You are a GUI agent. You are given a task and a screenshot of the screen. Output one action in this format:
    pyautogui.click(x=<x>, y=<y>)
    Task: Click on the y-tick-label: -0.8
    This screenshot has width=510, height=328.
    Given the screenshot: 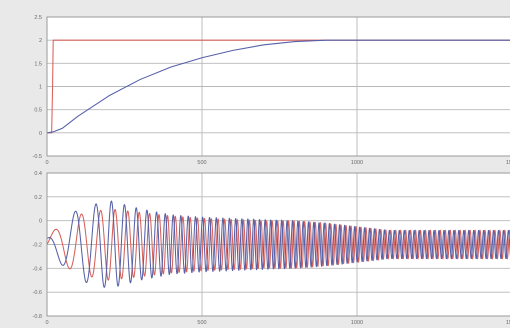 What is the action you would take?
    pyautogui.click(x=37, y=317)
    